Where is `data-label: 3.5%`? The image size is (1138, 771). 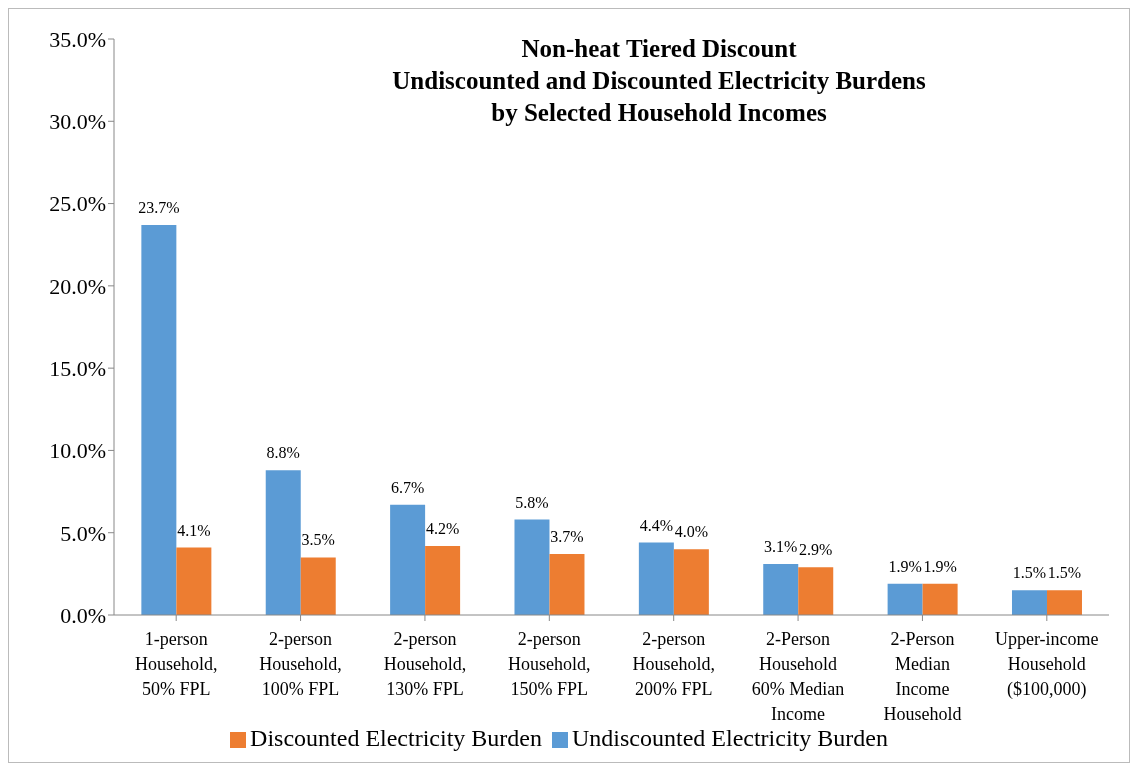 data-label: 3.5% is located at coordinates (318, 540).